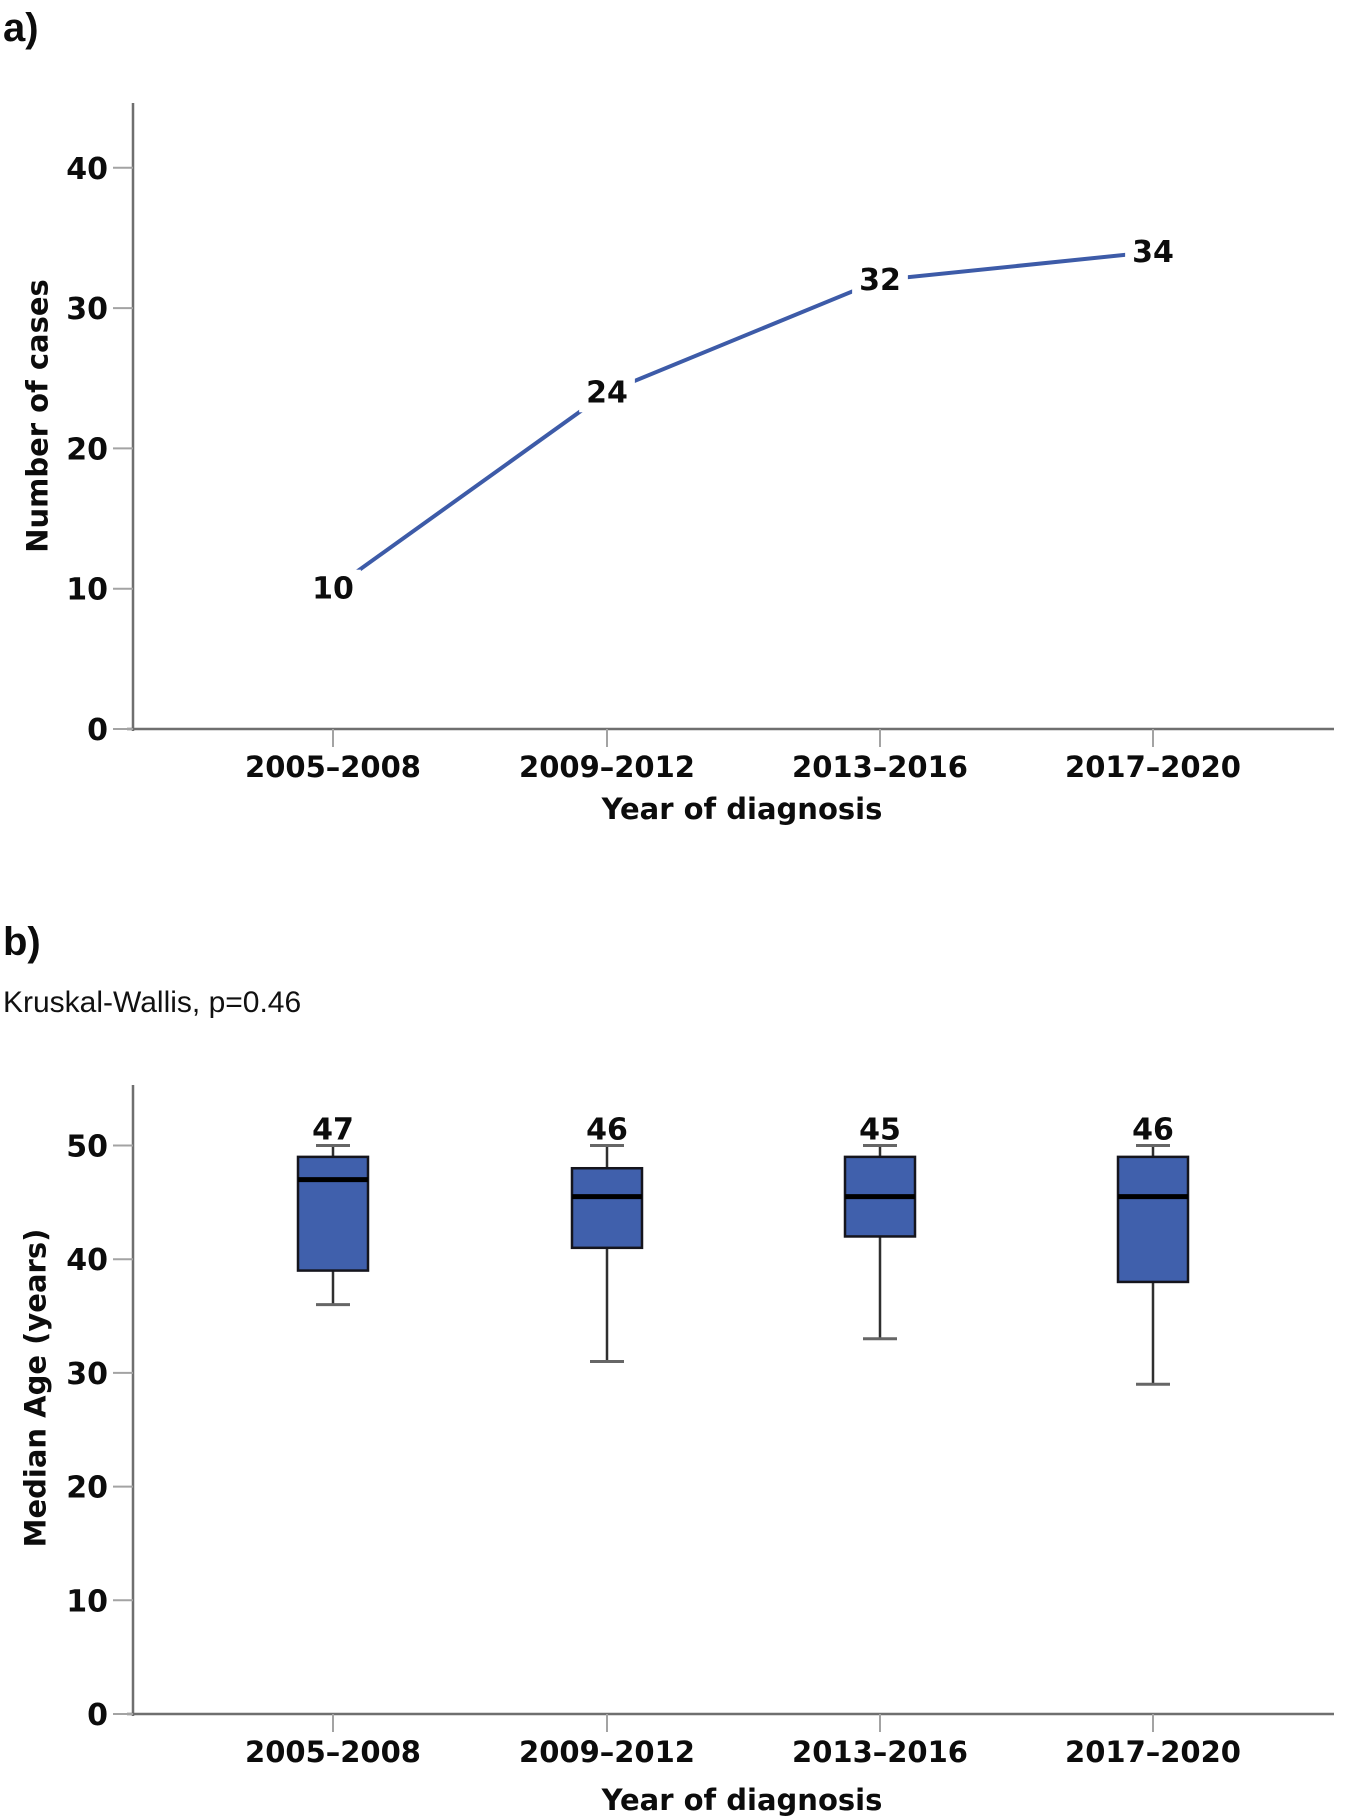  I want to click on point-data-label: 32, so click(880, 280).